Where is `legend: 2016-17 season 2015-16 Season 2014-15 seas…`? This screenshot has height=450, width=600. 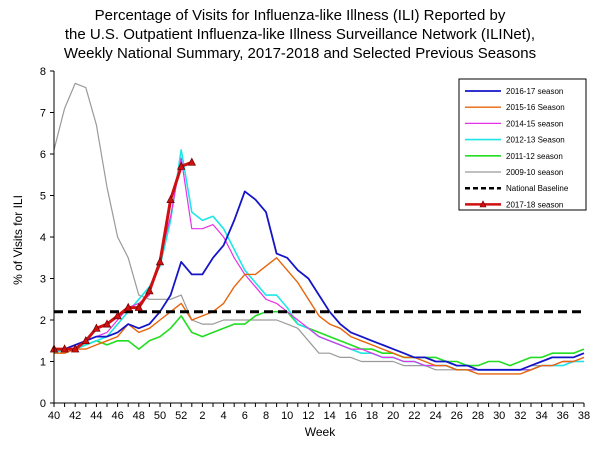
legend: 2016-17 season 2015-16 Season 2014-15 seas… is located at coordinates (522, 144).